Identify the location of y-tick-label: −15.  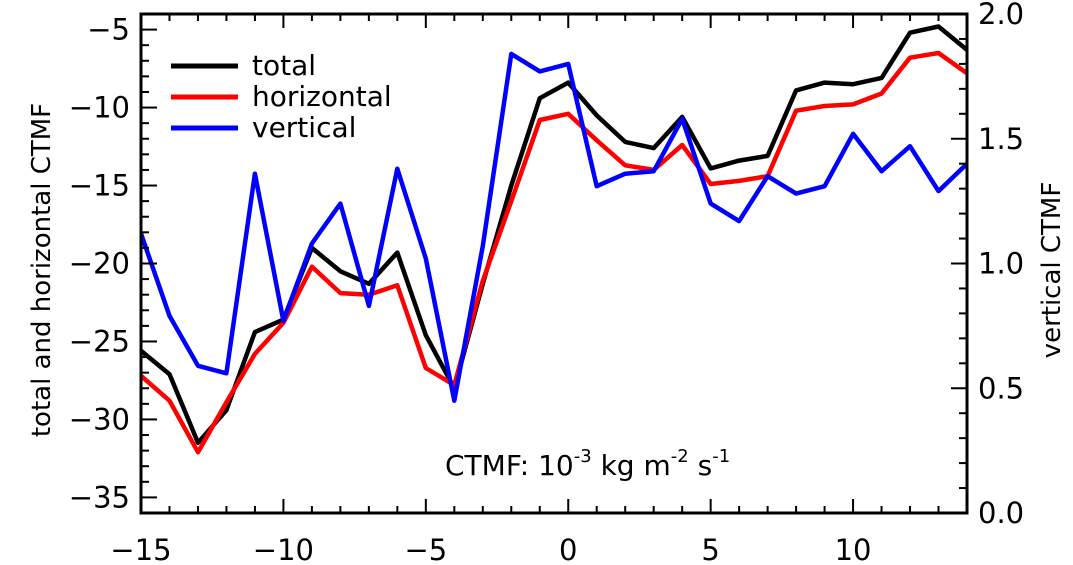
(99, 186).